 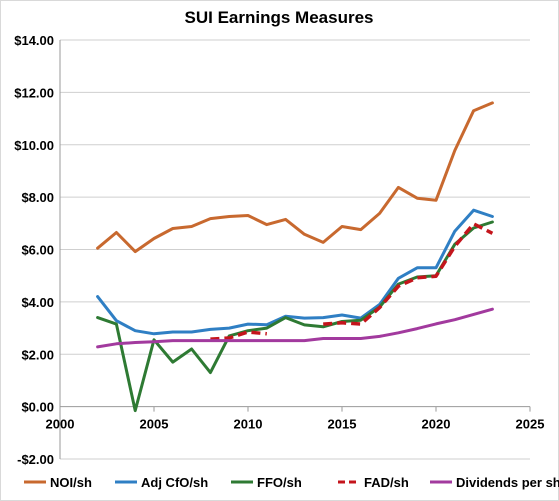 I want to click on y-tick-label: $12.00, so click(x=34, y=92).